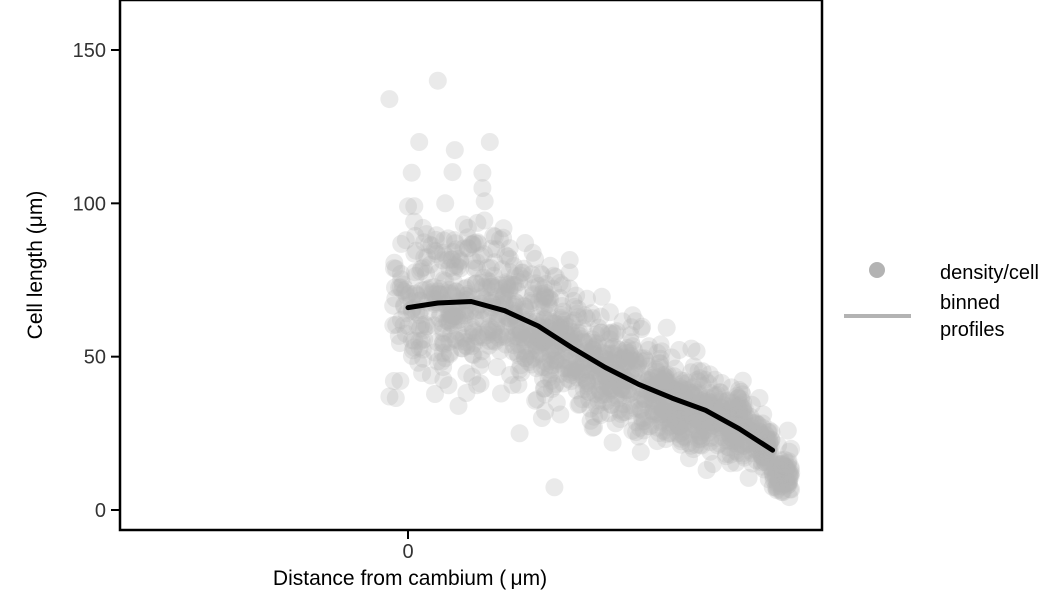 Image resolution: width=1062 pixels, height=590 pixels. Describe the element at coordinates (972, 330) in the screenshot. I see `legend-label-profiles: profiles` at that location.